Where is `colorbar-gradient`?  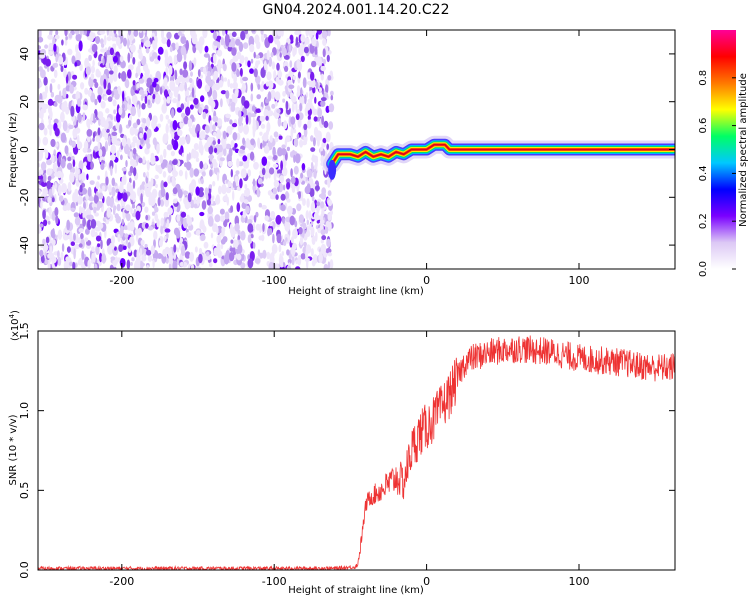 colorbar-gradient is located at coordinates (723, 149).